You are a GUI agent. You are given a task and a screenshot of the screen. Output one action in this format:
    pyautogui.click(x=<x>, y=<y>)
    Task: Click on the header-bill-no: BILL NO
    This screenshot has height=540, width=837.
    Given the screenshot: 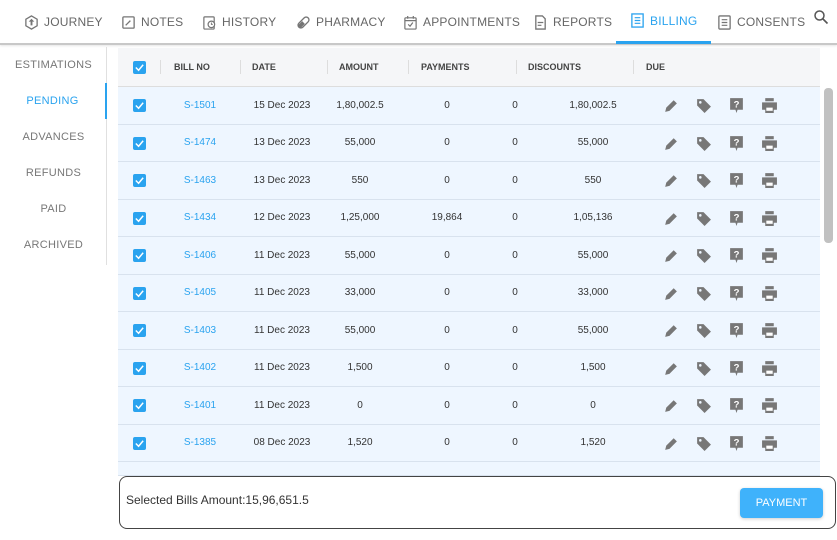 What is the action you would take?
    pyautogui.click(x=192, y=67)
    